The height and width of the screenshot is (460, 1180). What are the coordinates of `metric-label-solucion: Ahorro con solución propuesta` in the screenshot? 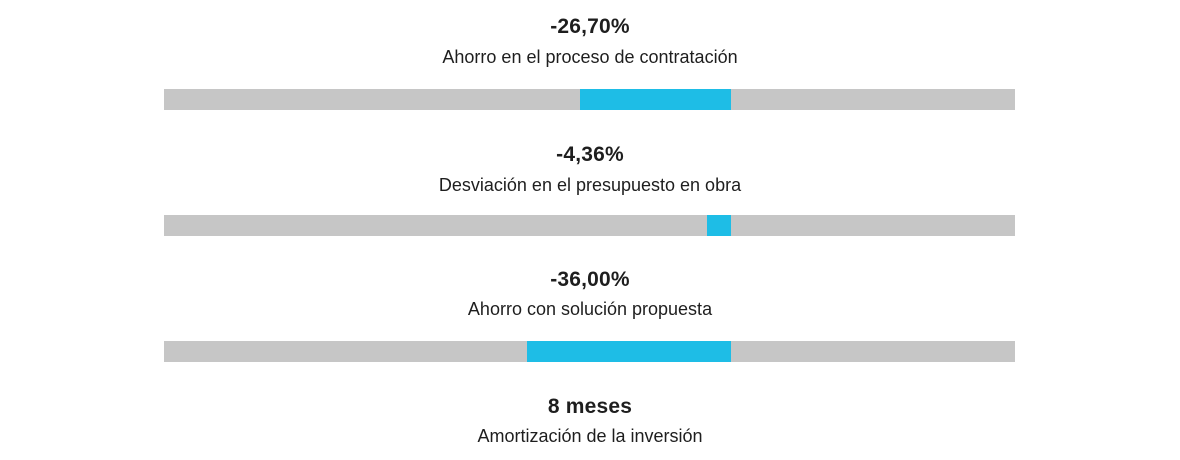 It's located at (590, 309).